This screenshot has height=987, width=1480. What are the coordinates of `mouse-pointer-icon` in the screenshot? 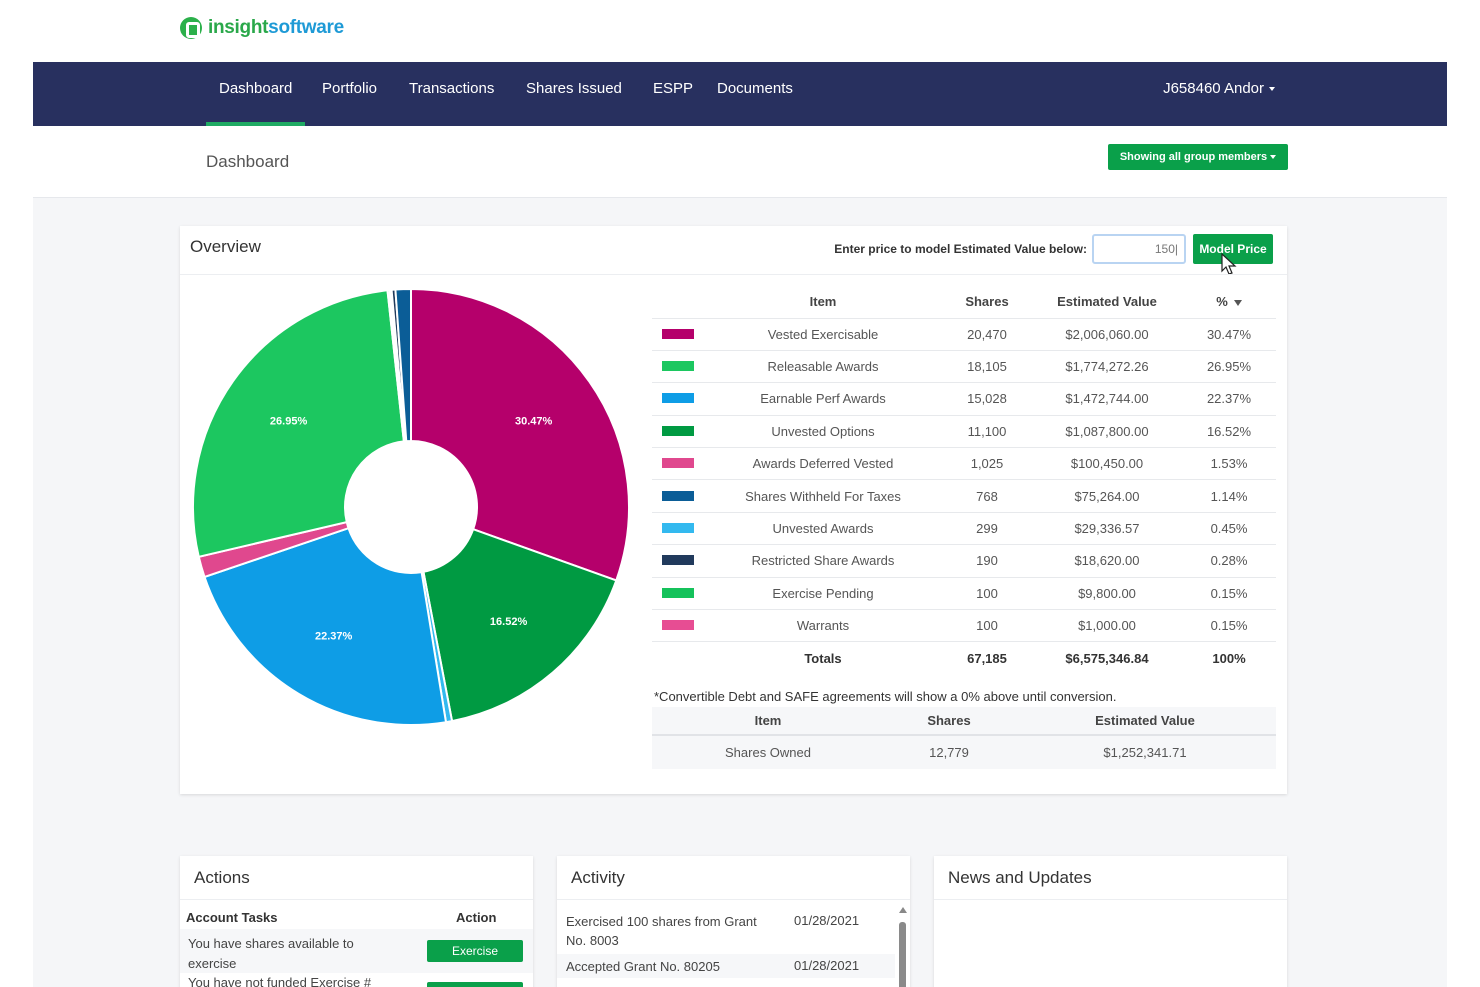 It's located at (1229, 264).